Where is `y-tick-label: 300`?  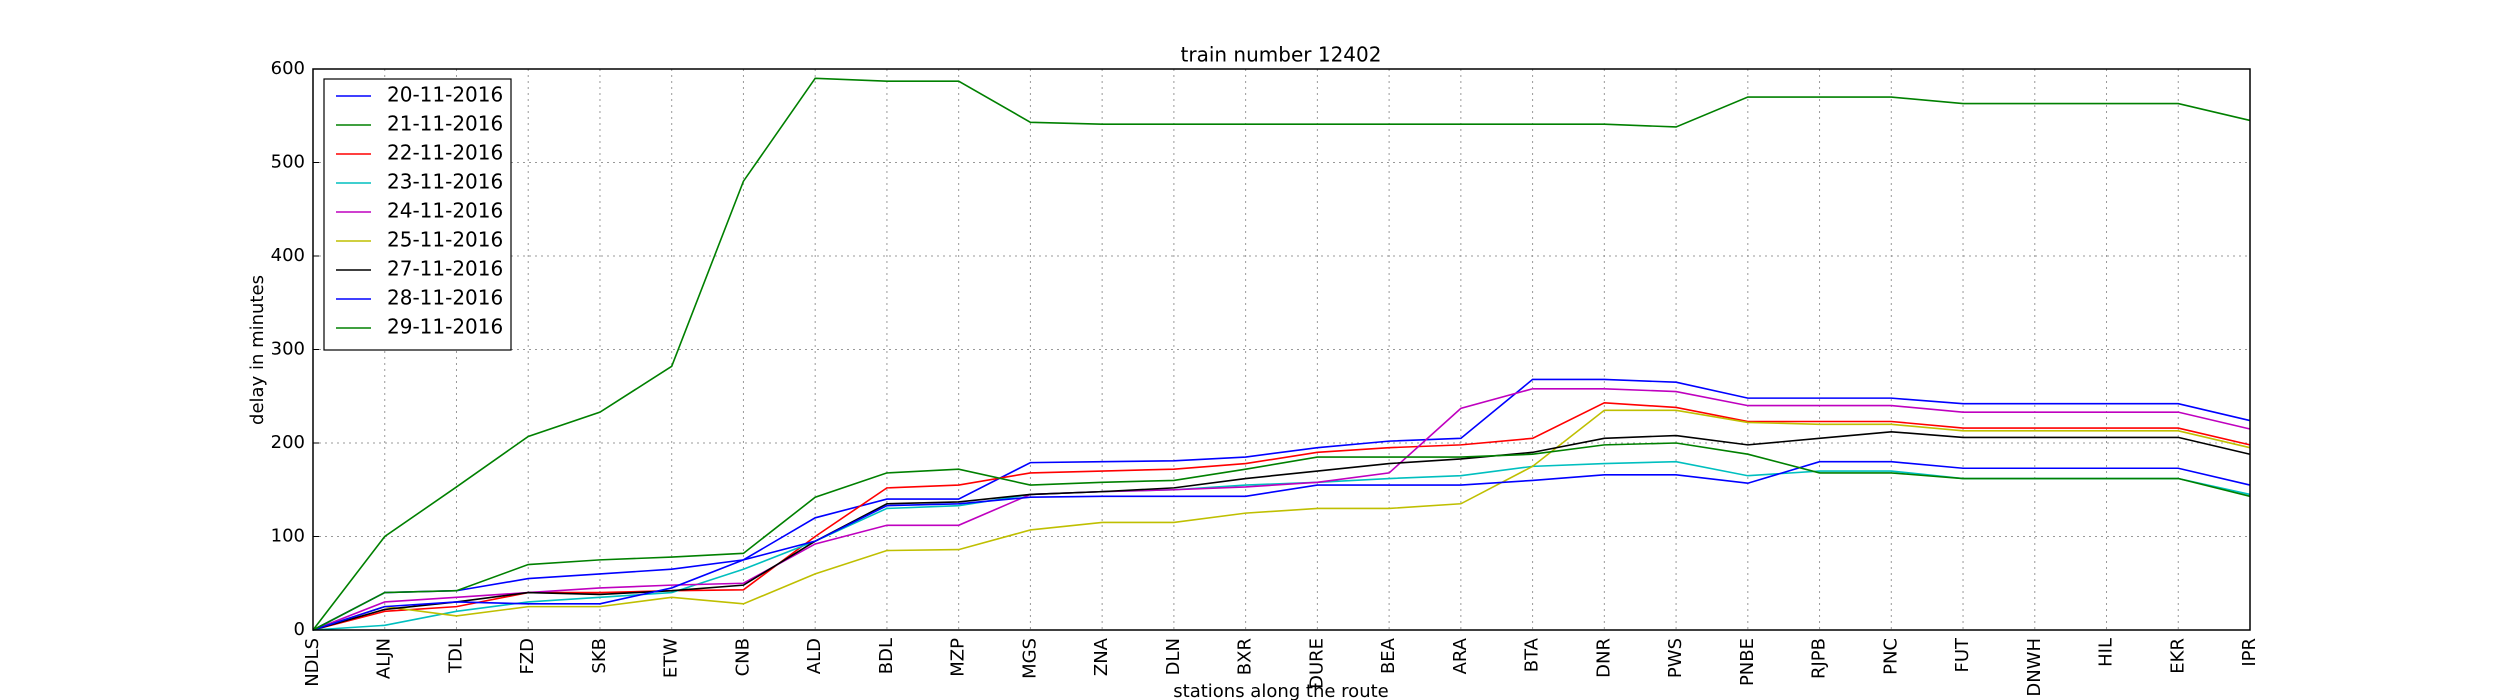
y-tick-label: 300 is located at coordinates (288, 349).